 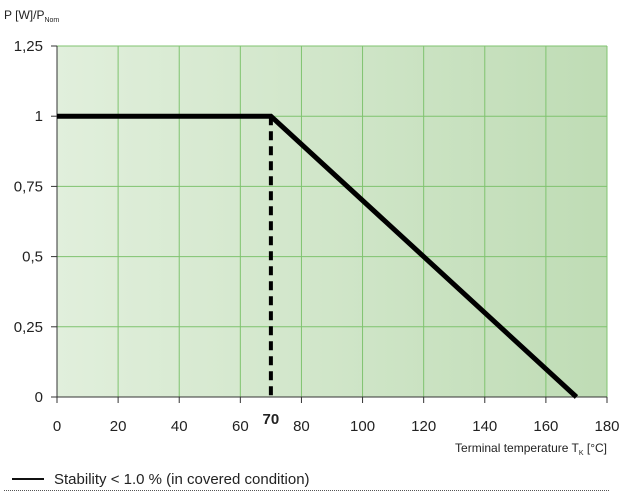 What do you see at coordinates (182, 479) in the screenshot?
I see `legend-label: Stability < 1.0 % (in covered condition)` at bounding box center [182, 479].